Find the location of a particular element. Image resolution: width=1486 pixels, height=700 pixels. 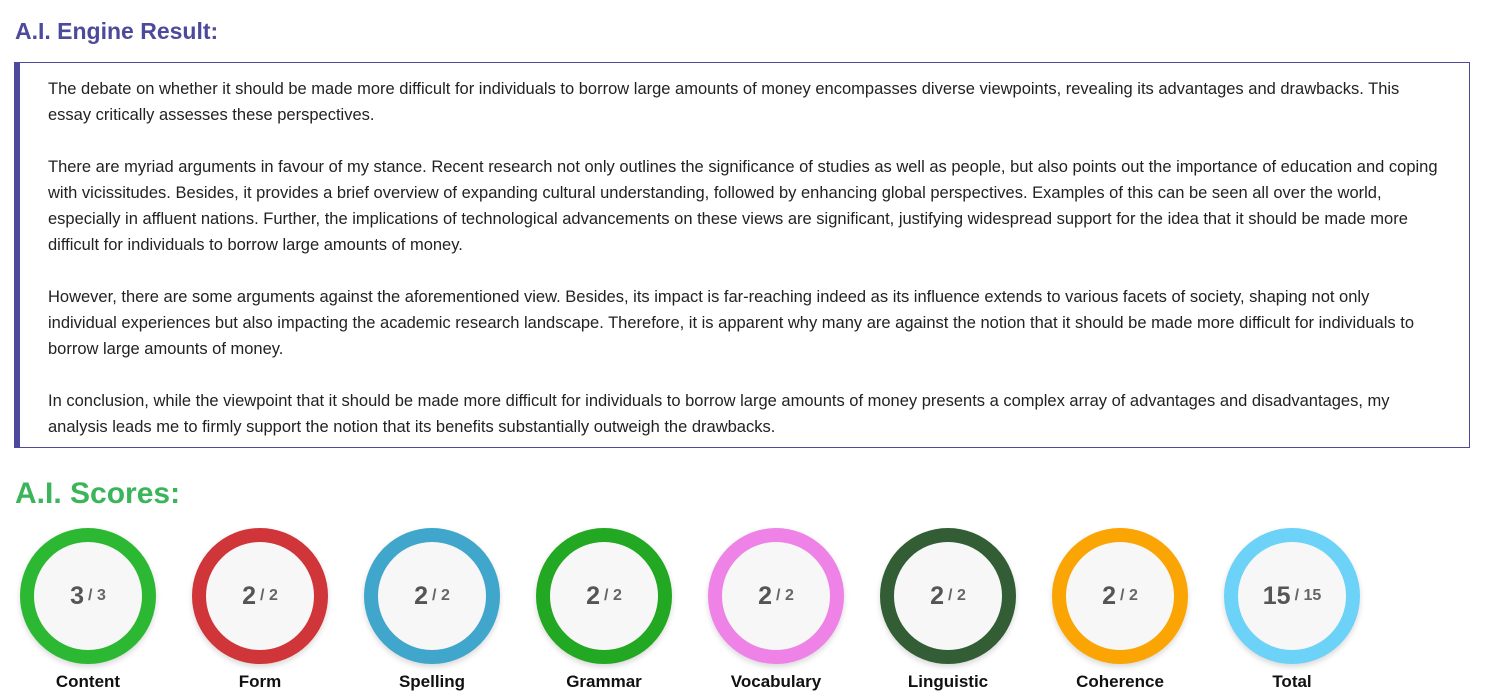

result-title: A.I. Engine Result: is located at coordinates (117, 31).